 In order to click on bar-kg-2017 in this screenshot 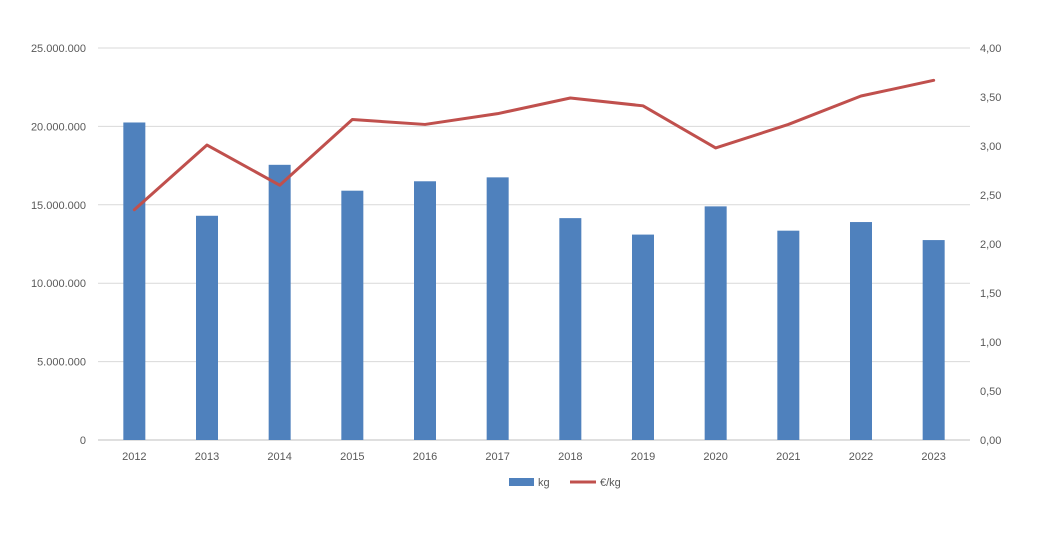, I will do `click(498, 308)`.